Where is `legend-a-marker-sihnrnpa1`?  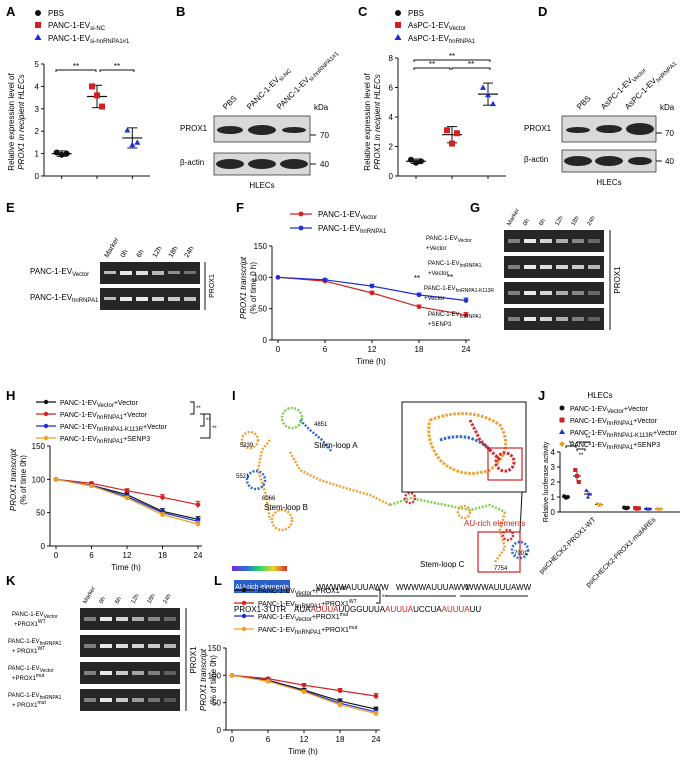
legend-a-marker-sihnrnpa1 is located at coordinates (38, 37).